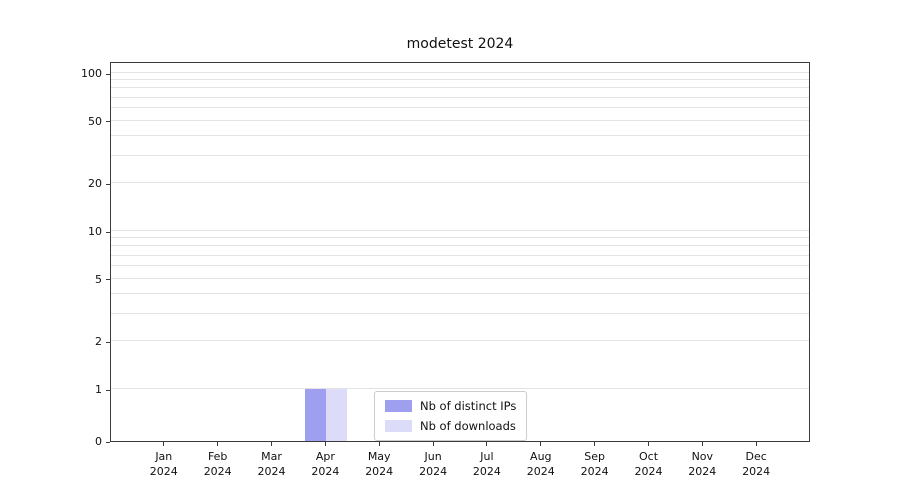  What do you see at coordinates (460, 80) in the screenshot?
I see `gridline-y90` at bounding box center [460, 80].